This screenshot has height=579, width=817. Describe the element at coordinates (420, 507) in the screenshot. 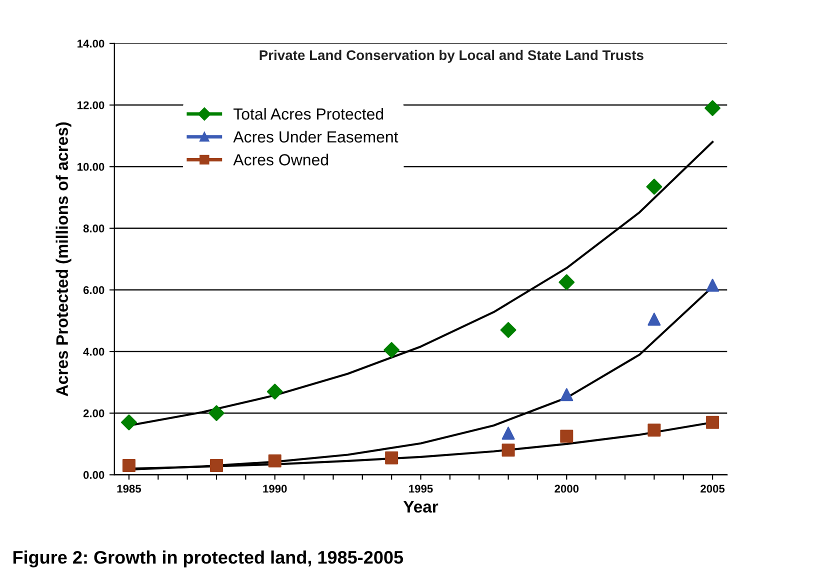

I see `x-axis-title: Year` at that location.